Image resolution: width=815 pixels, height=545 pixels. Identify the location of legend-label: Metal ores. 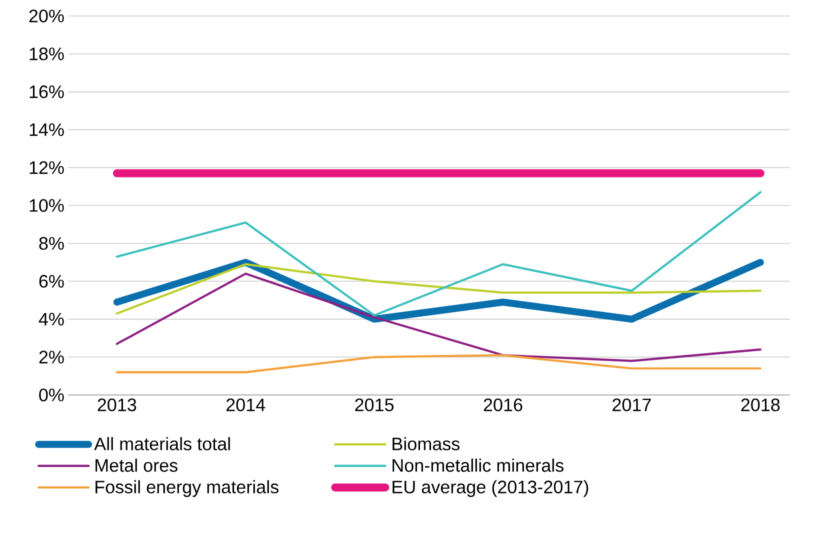
(137, 465).